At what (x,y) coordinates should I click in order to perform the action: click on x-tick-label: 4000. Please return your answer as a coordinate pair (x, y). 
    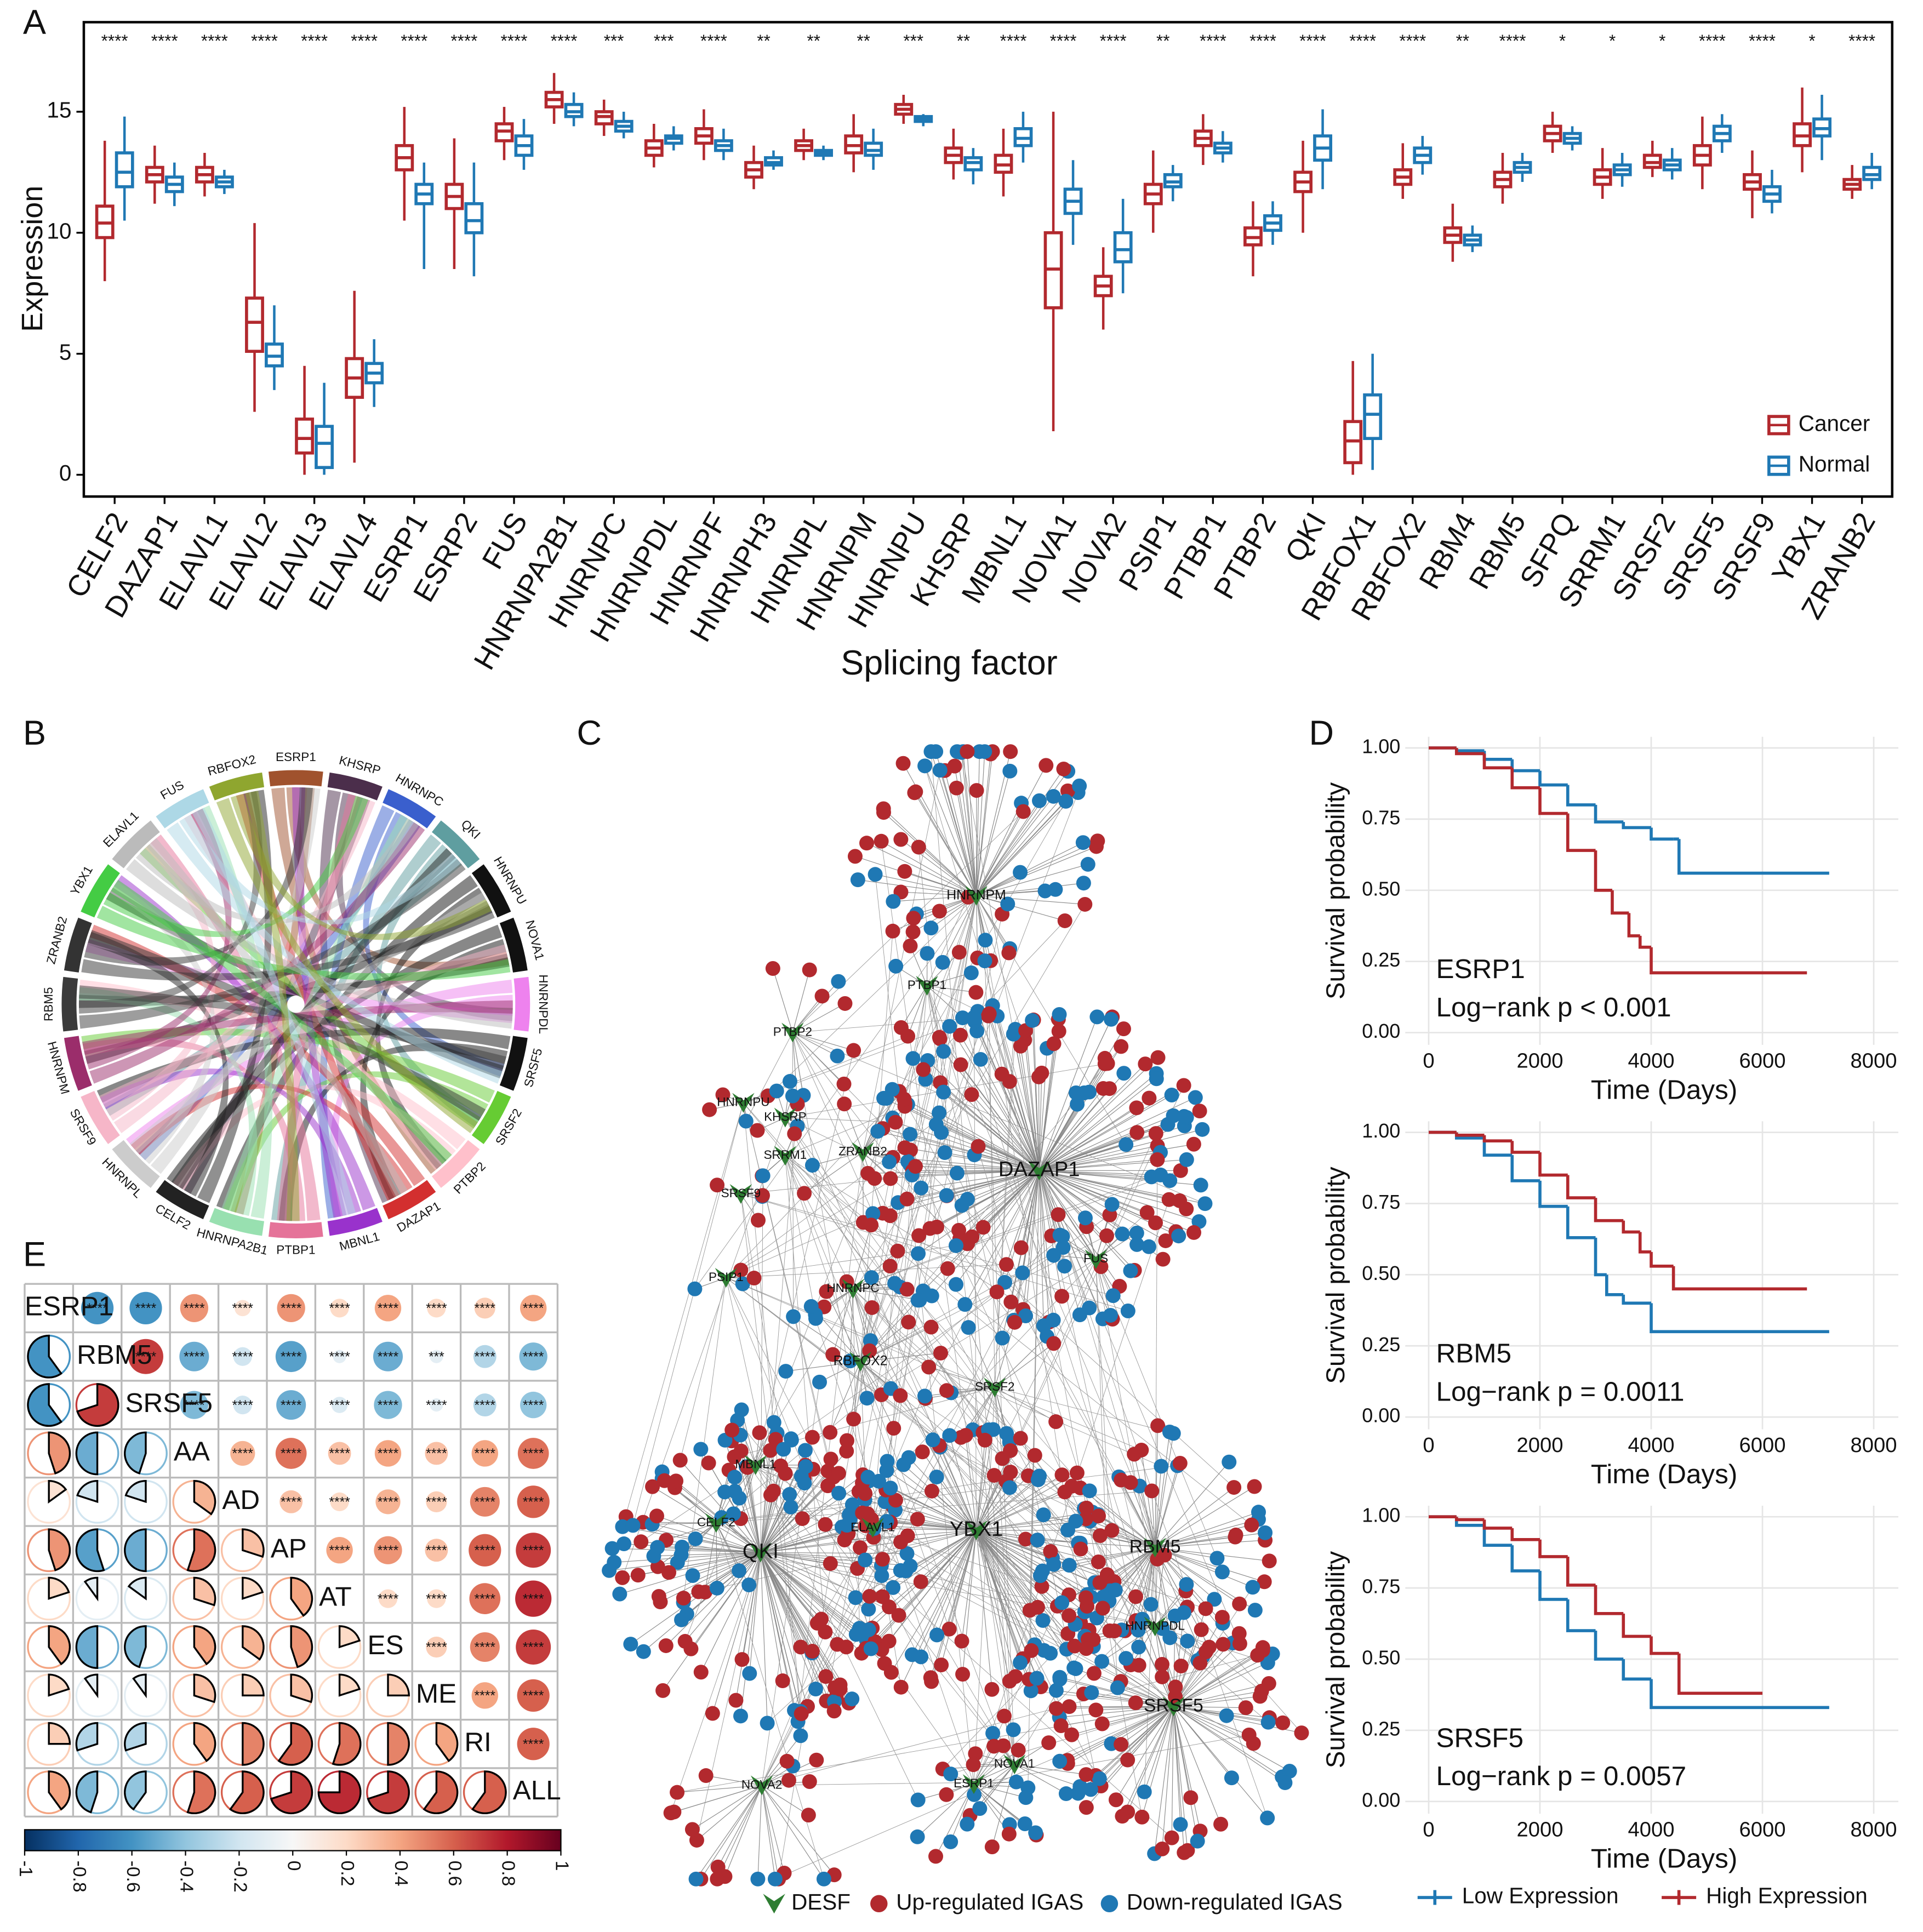
    Looking at the image, I should click on (1651, 1445).